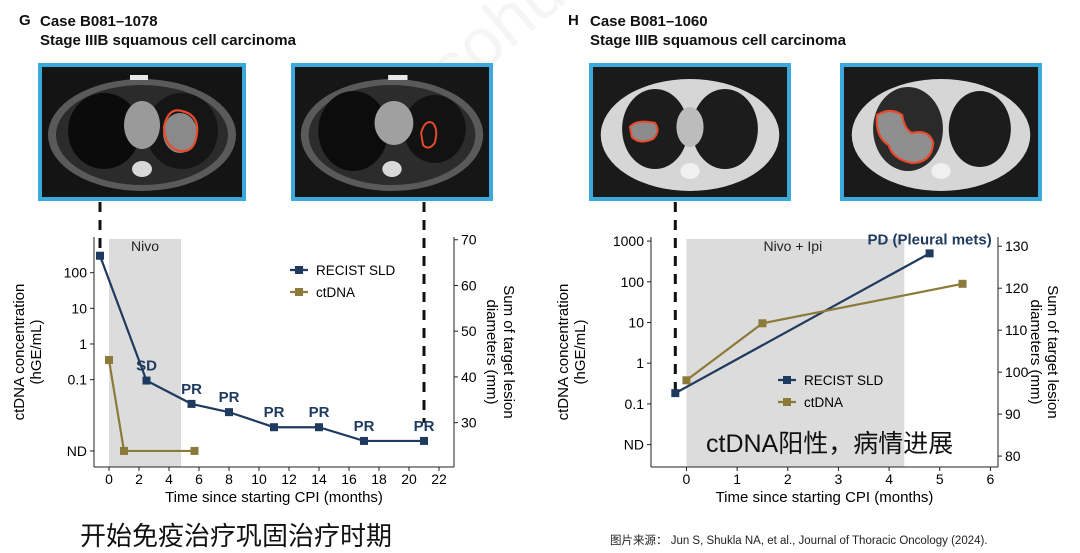 The width and height of the screenshot is (1080, 553). I want to click on panel-h-stage: Stage IIIB squamous cell carcinoma, so click(718, 40).